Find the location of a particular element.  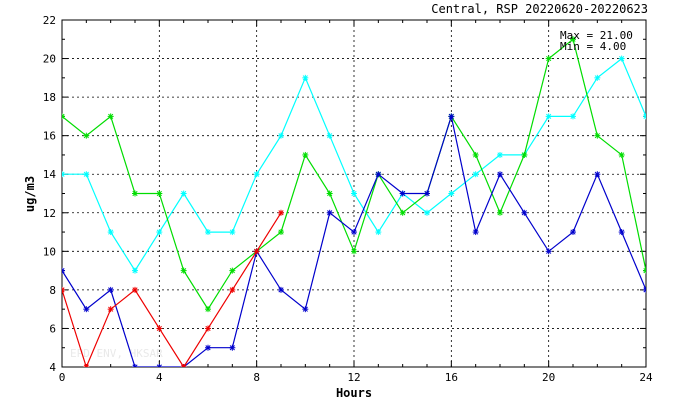

min-label: Min = 4.00 is located at coordinates (593, 46).